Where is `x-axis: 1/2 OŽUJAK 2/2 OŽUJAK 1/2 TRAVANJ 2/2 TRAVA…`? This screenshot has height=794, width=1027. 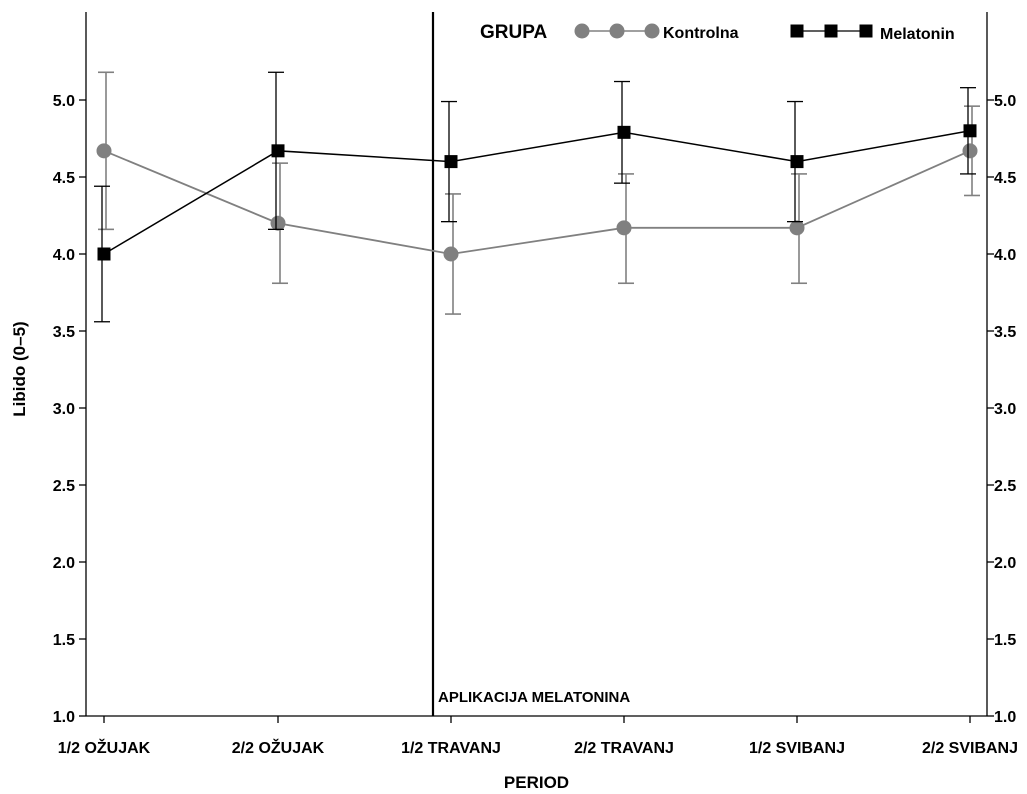 x-axis: 1/2 OŽUJAK 2/2 OŽUJAK 1/2 TRAVANJ 2/2 TRAVA… is located at coordinates (538, 736).